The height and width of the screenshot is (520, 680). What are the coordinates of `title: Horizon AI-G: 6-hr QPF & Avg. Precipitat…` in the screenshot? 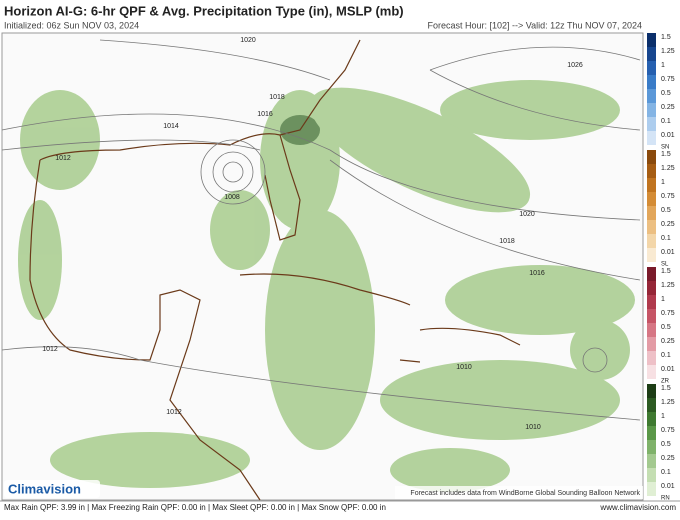 It's located at (204, 10).